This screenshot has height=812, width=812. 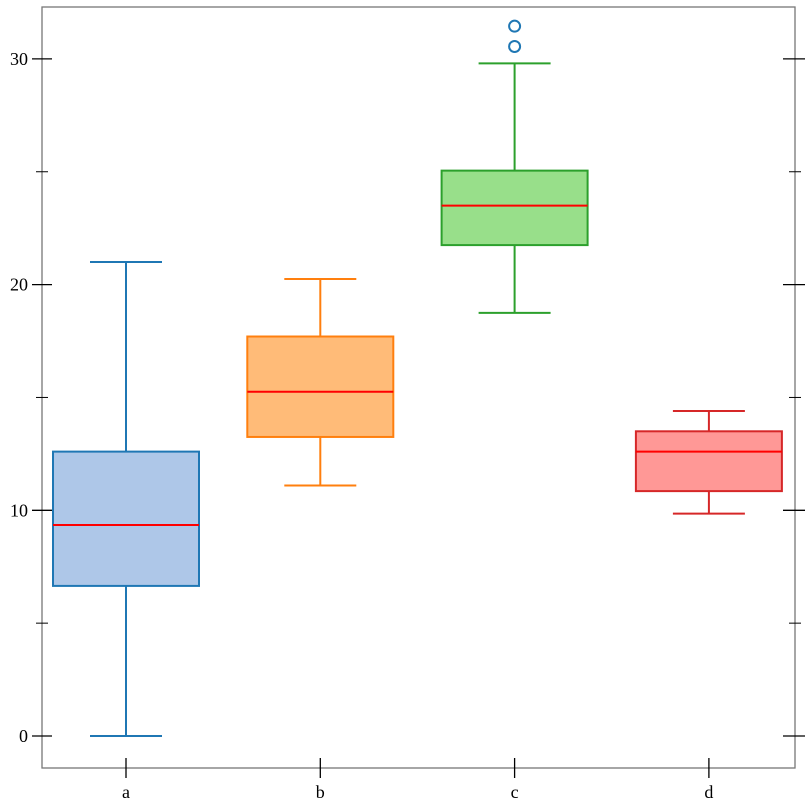 I want to click on x-tick-label: d, so click(x=708, y=792).